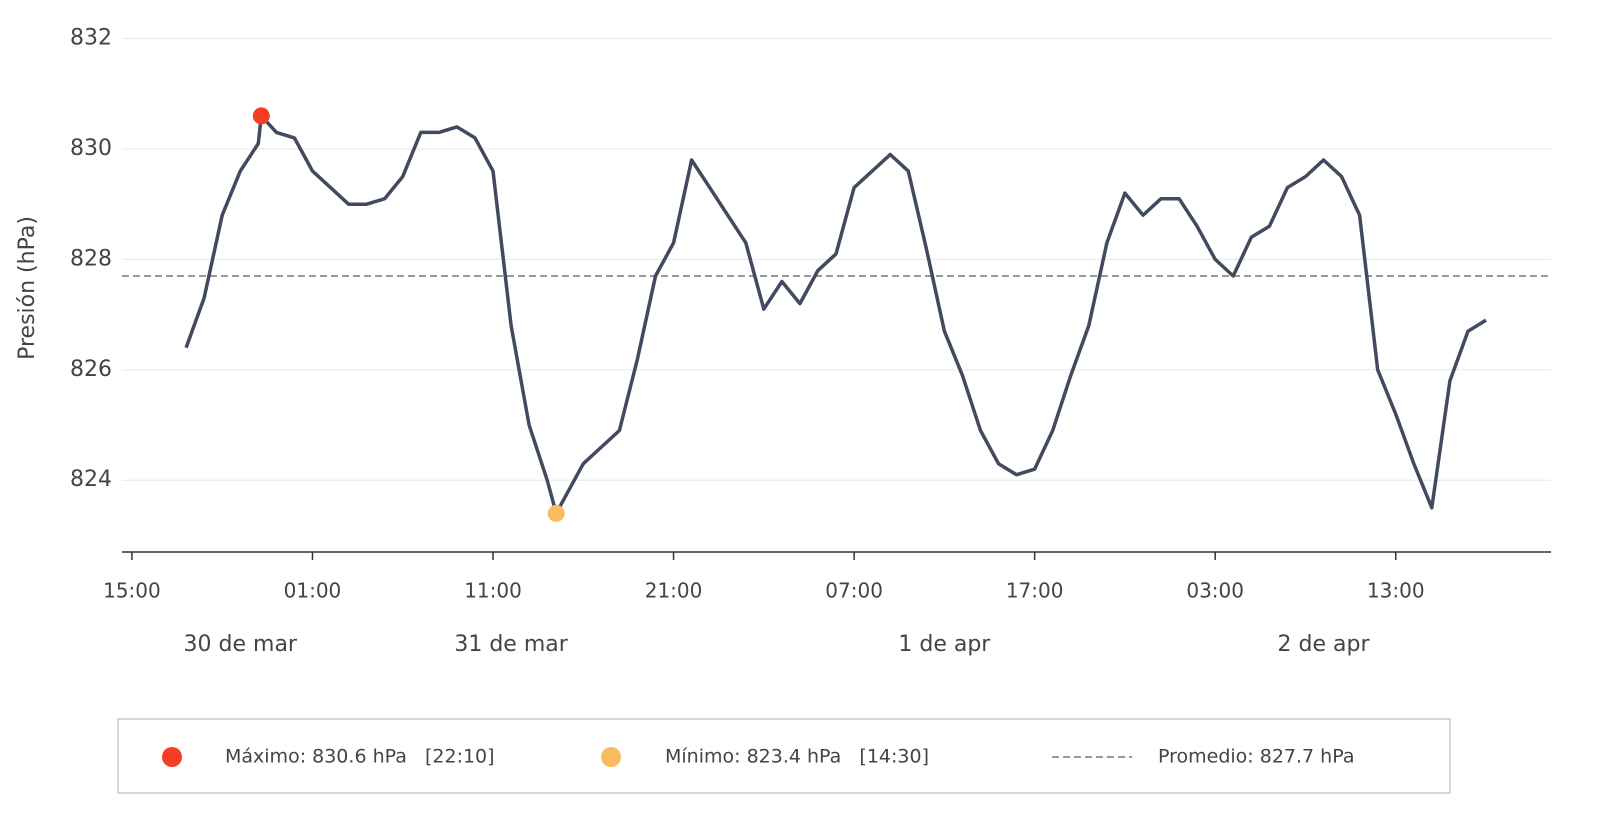 The width and height of the screenshot is (1601, 832). What do you see at coordinates (172, 757) in the screenshot?
I see `legend-max-dot` at bounding box center [172, 757].